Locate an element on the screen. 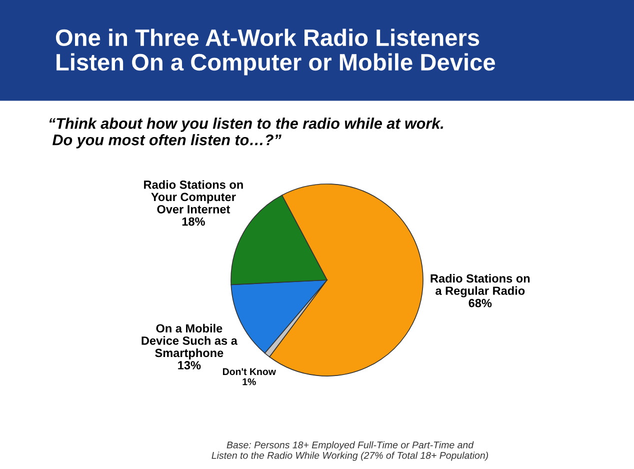 This screenshot has width=634, height=469. chart-subtitle: “Think about how you listen to the radio while at work. Do you most often listen to…?” is located at coordinates (246, 133).